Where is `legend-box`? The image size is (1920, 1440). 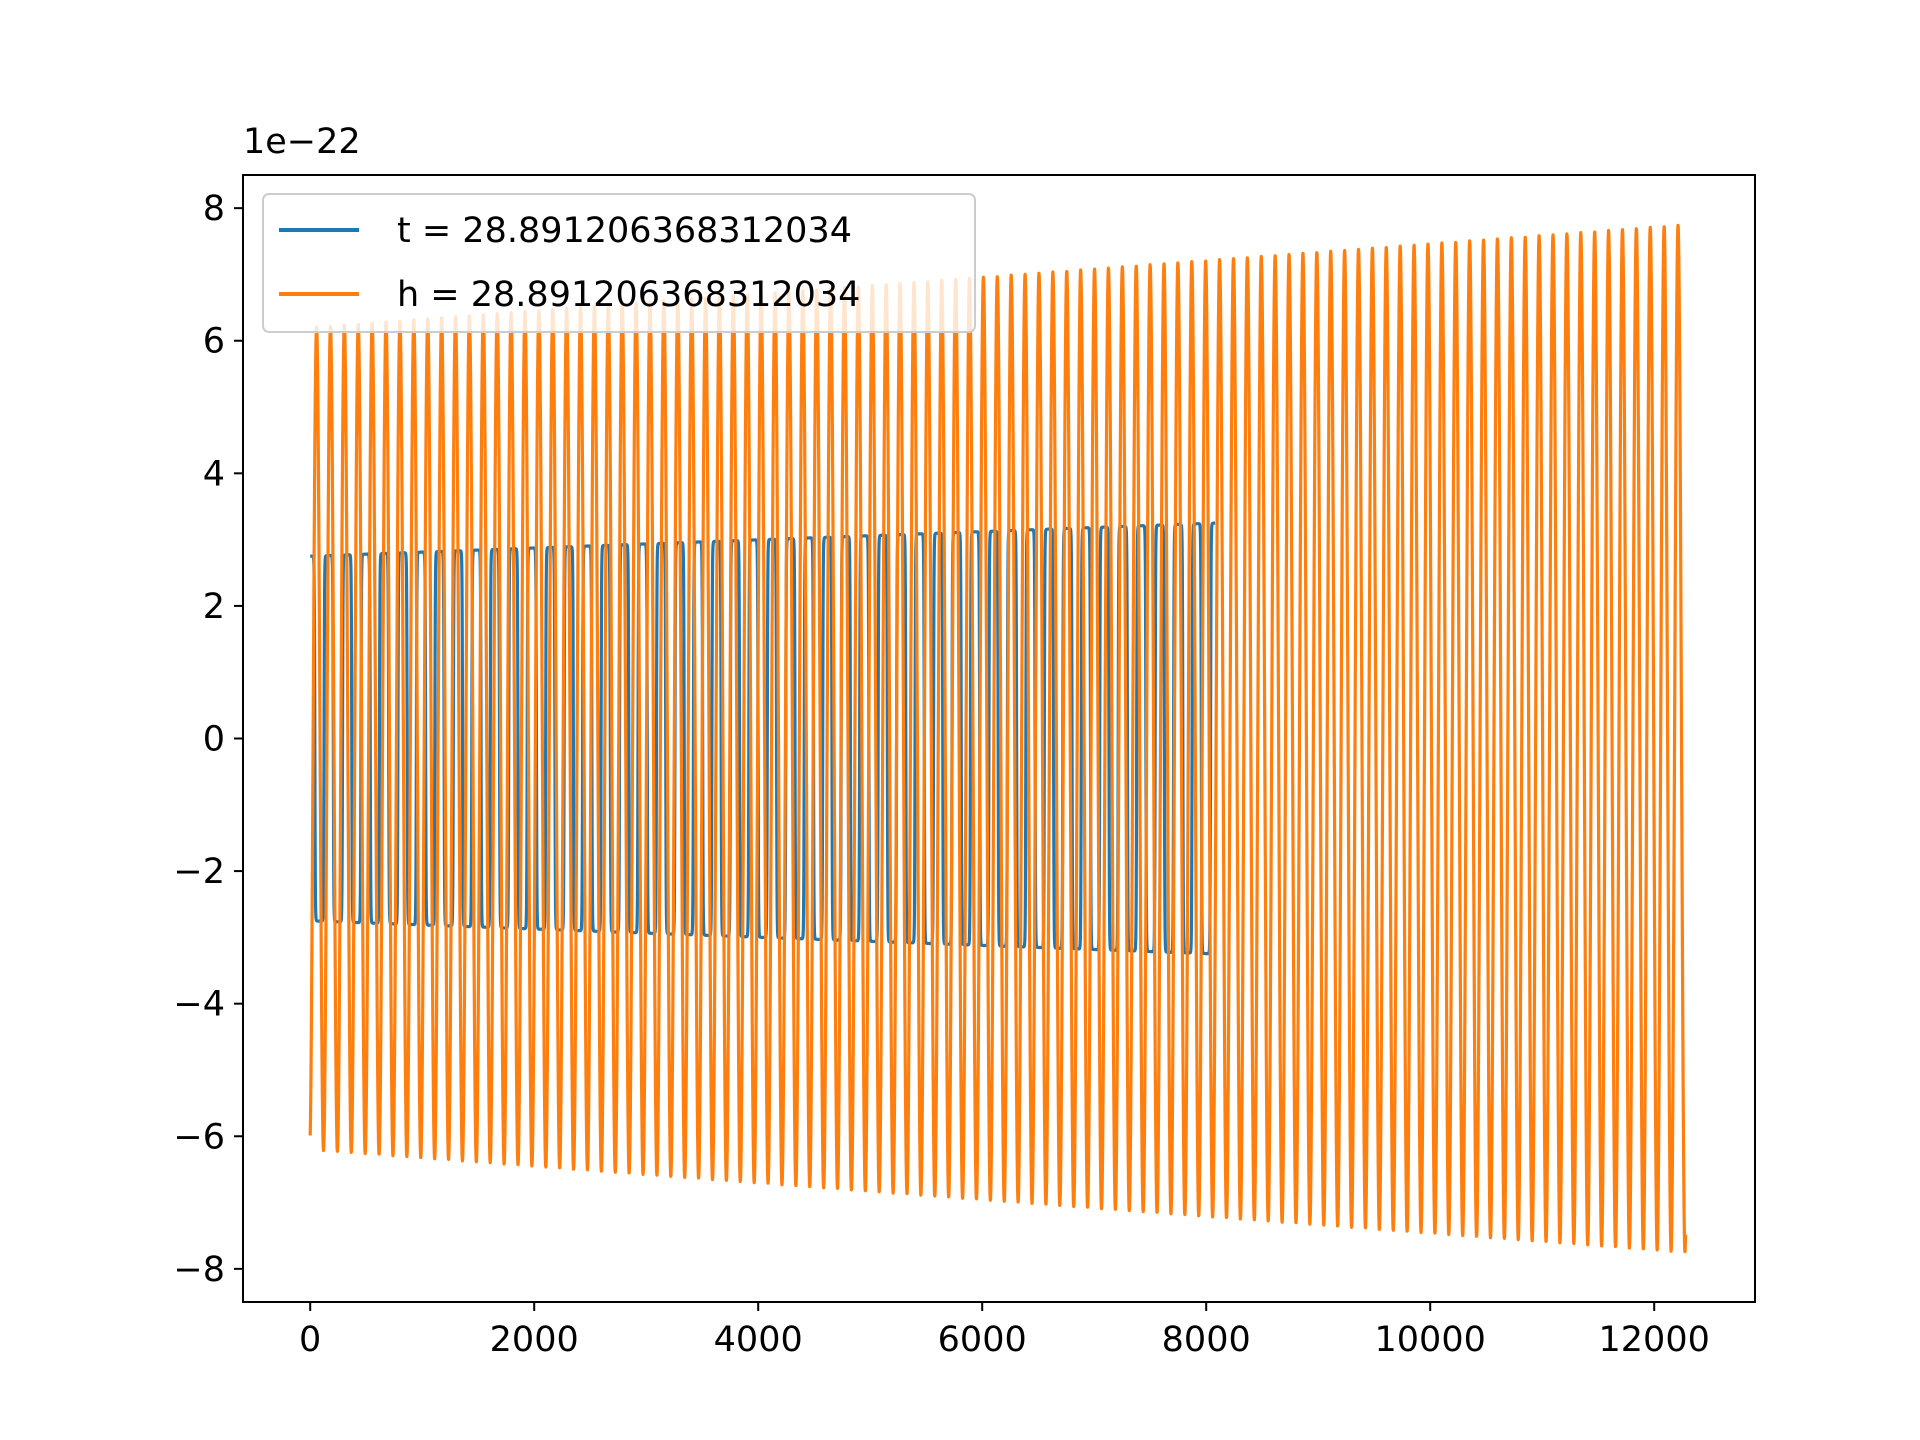 legend-box is located at coordinates (619, 263).